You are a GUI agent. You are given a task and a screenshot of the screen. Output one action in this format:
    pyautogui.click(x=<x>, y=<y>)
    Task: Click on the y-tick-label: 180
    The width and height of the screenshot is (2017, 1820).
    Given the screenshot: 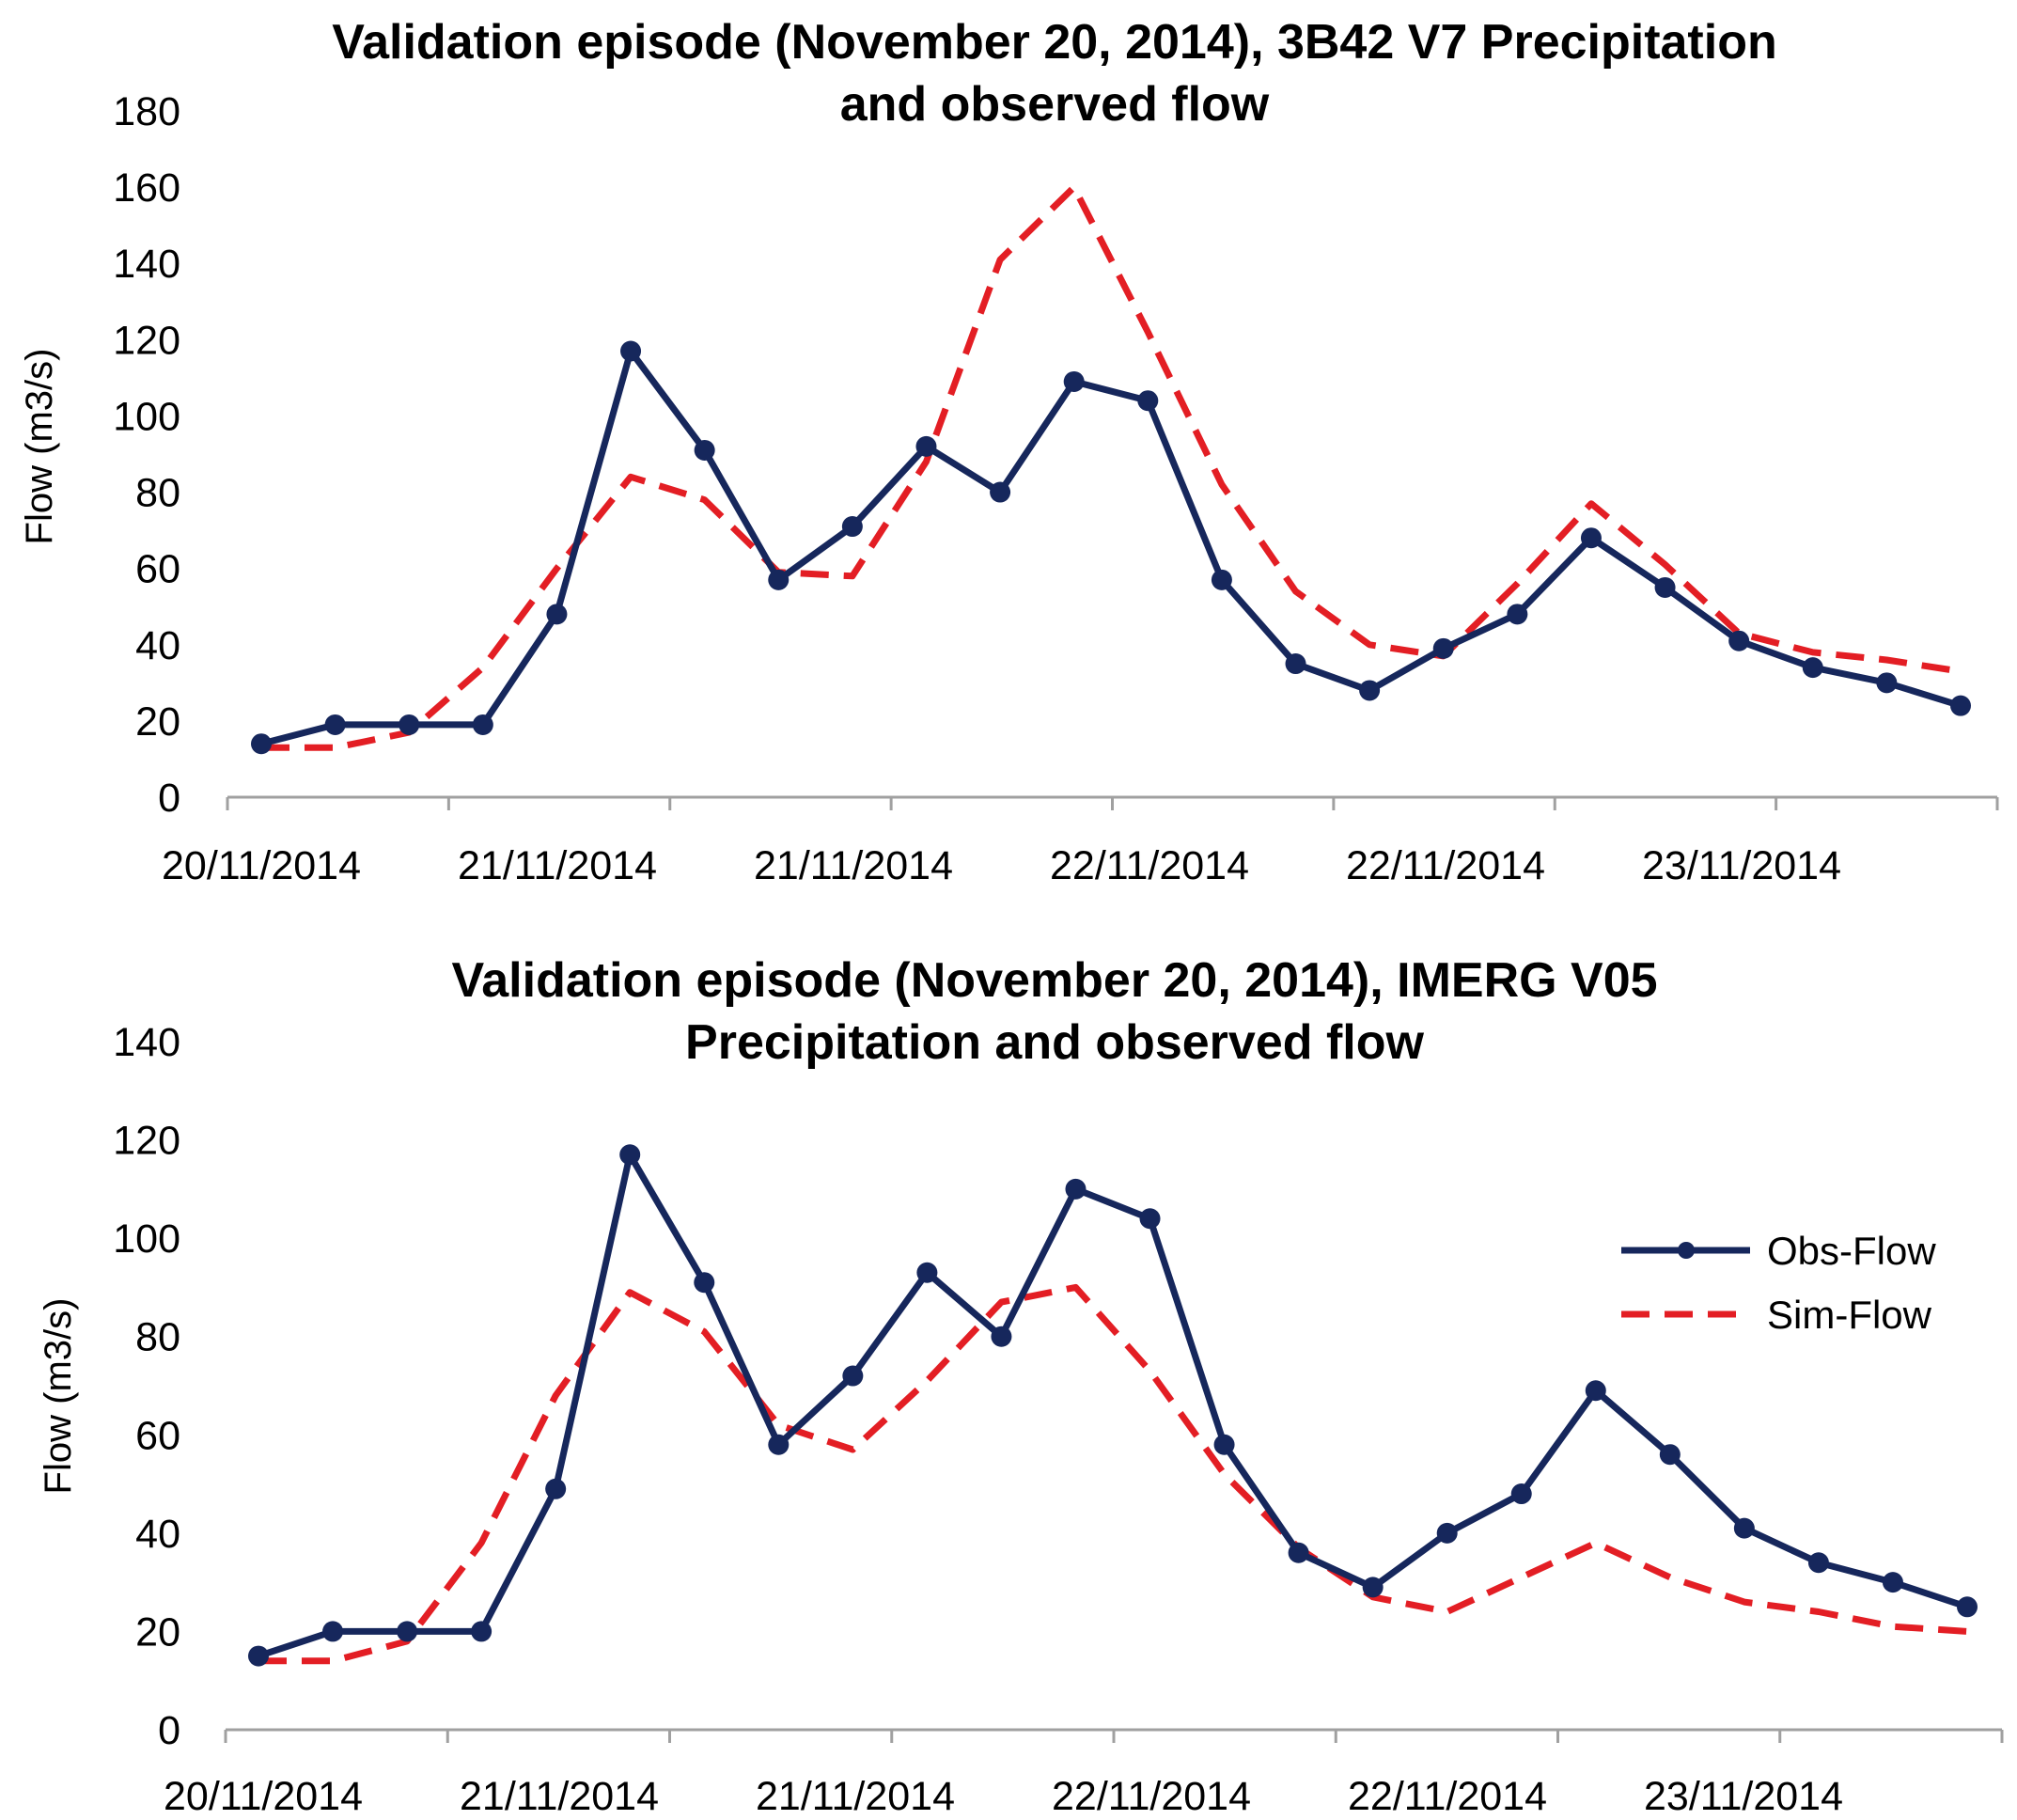 What is the action you would take?
    pyautogui.click(x=146, y=111)
    